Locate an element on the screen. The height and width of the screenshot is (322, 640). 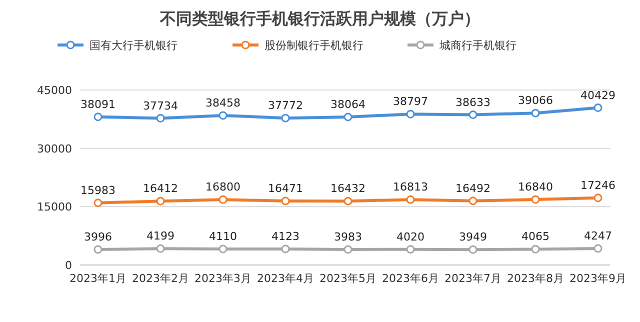
data-label: 40429 is located at coordinates (598, 95).